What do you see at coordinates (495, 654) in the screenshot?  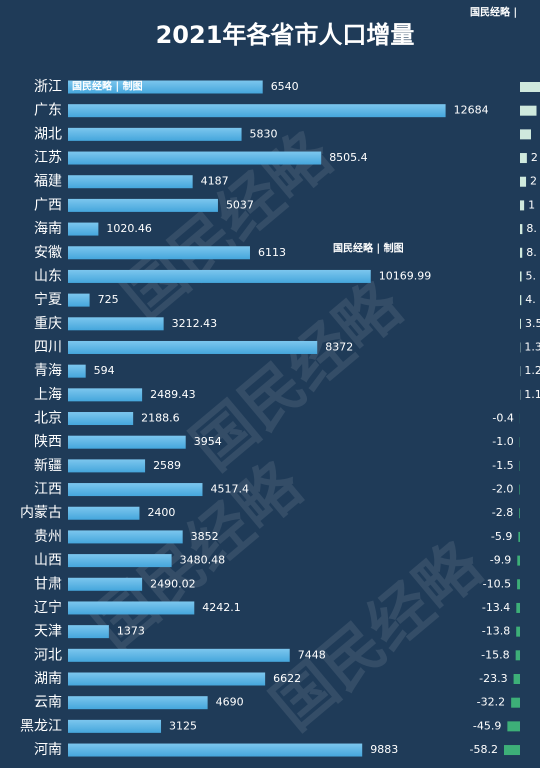 I see `value-label: -15.8` at bounding box center [495, 654].